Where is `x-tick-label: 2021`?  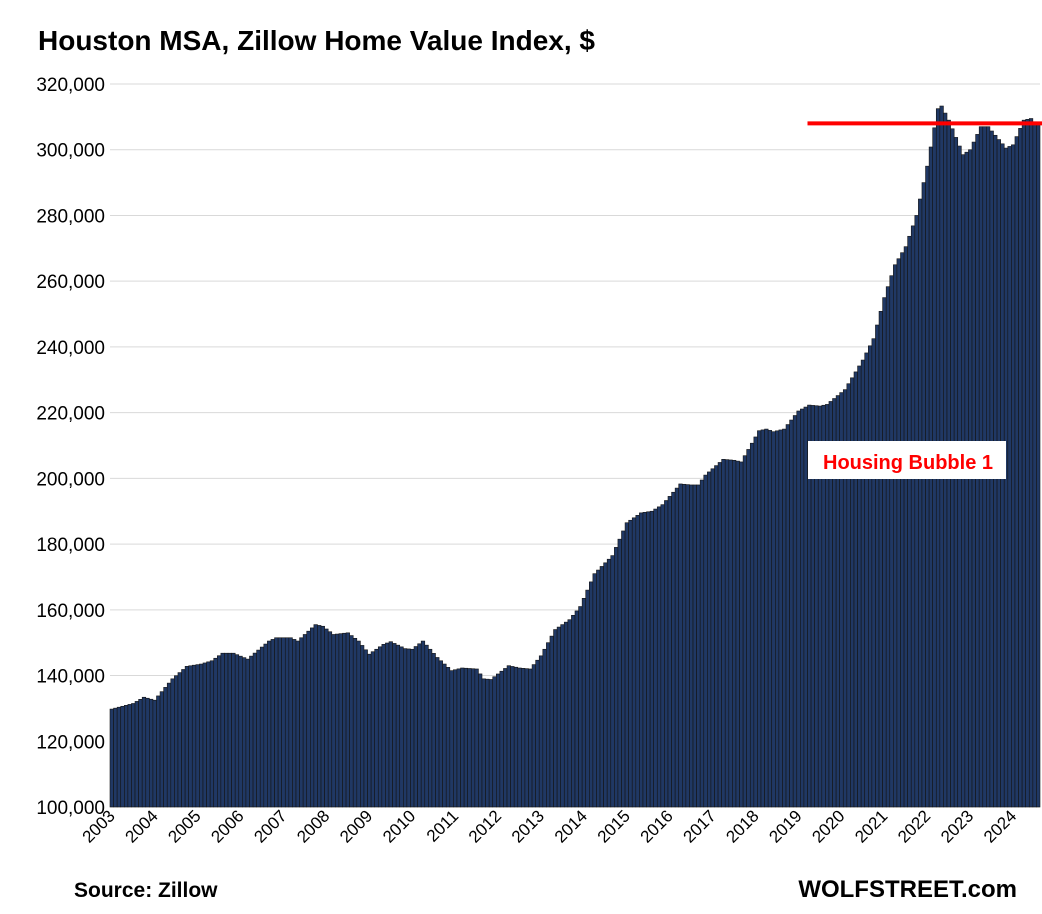 x-tick-label: 2021 is located at coordinates (871, 826).